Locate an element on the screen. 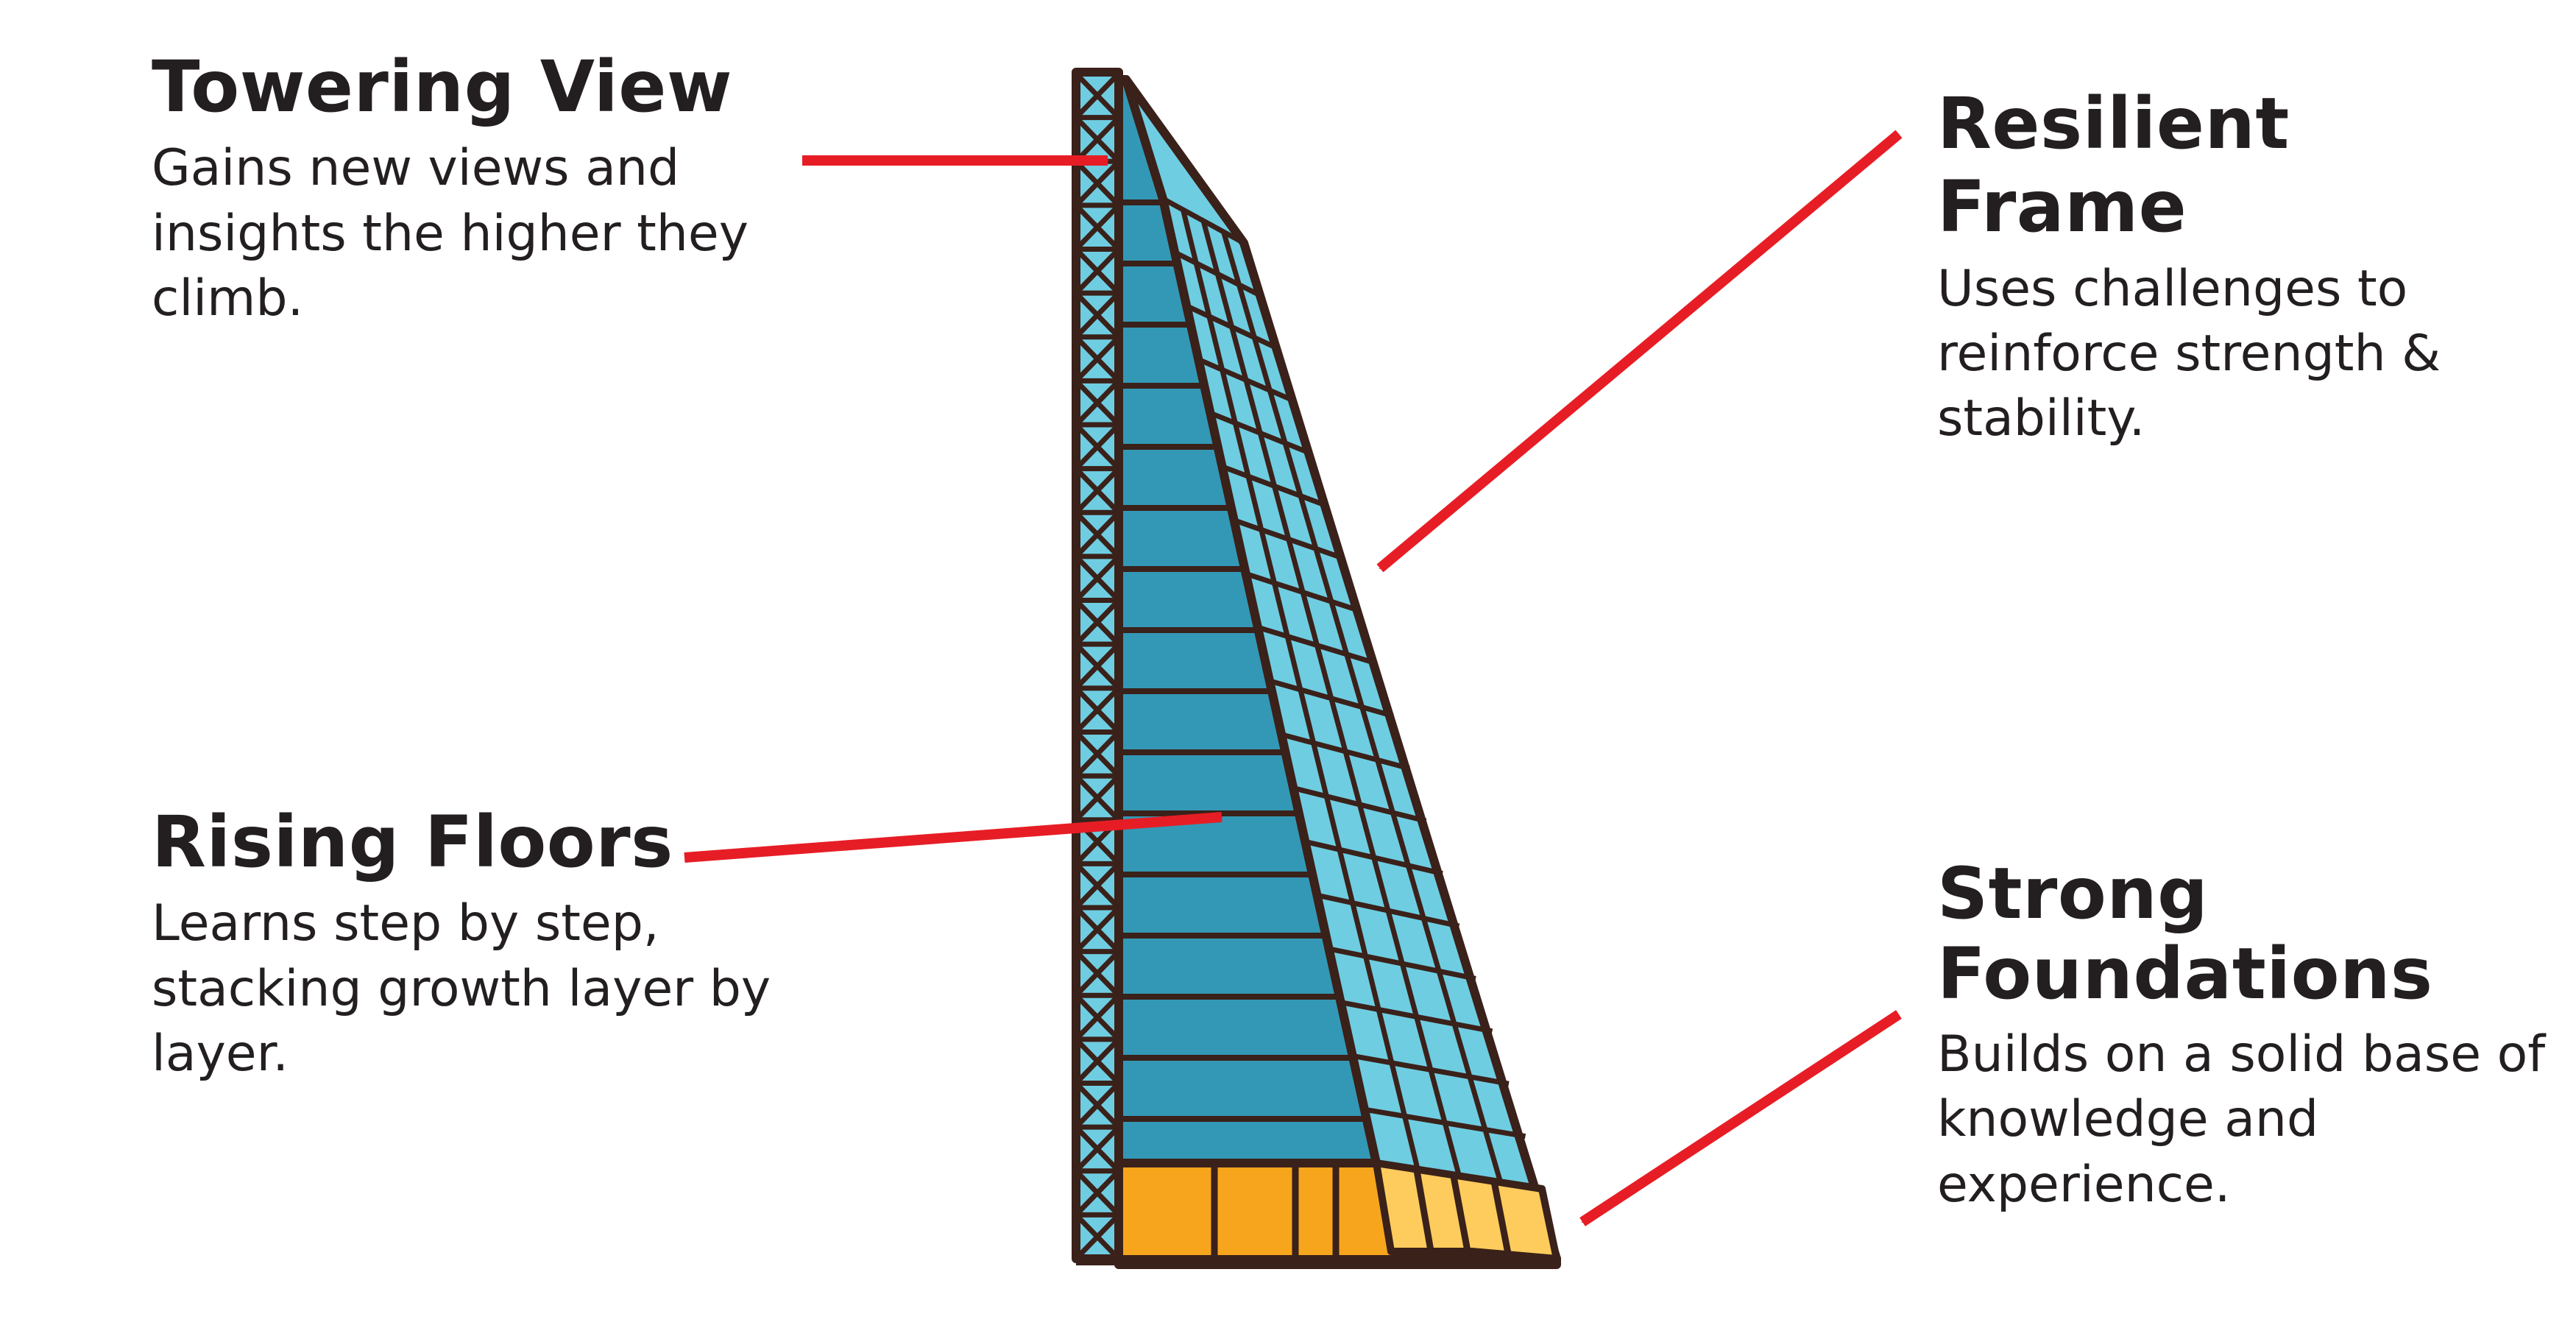  arrow-resilient-frame is located at coordinates (1639, 351).